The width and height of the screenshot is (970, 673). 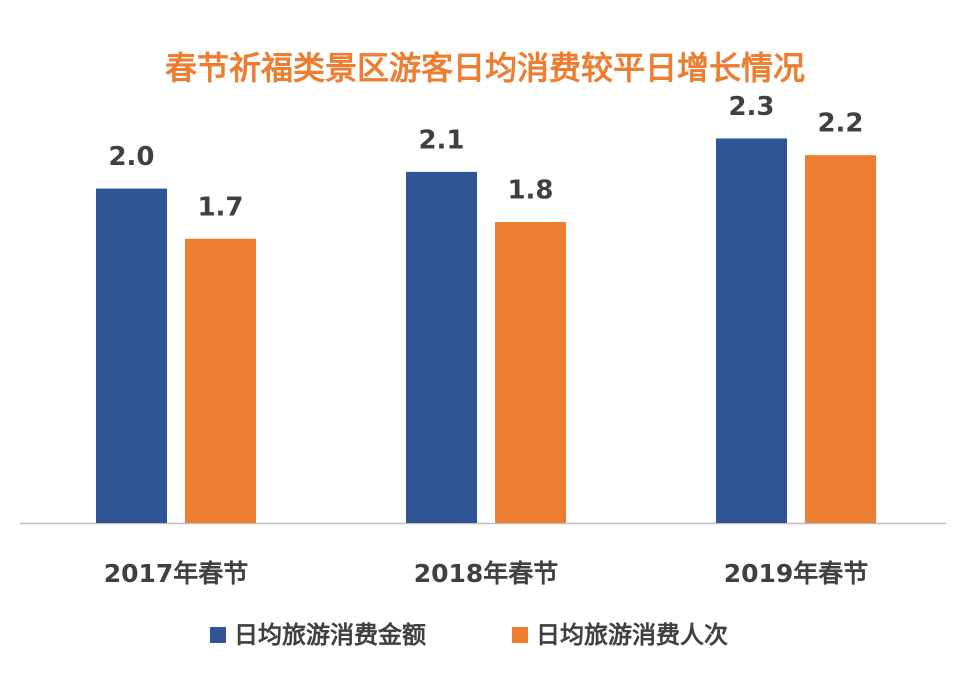 What do you see at coordinates (796, 573) in the screenshot?
I see `x-tick-label: 2019年春节` at bounding box center [796, 573].